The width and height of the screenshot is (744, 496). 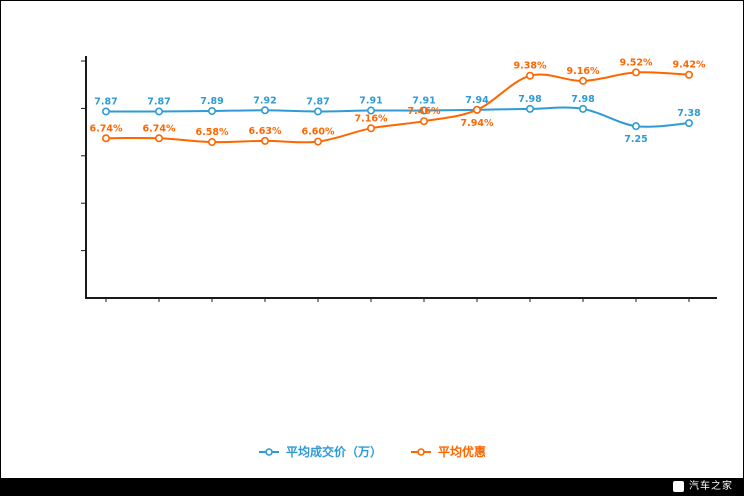 I want to click on data-point-label: 9.42%, so click(x=689, y=65).